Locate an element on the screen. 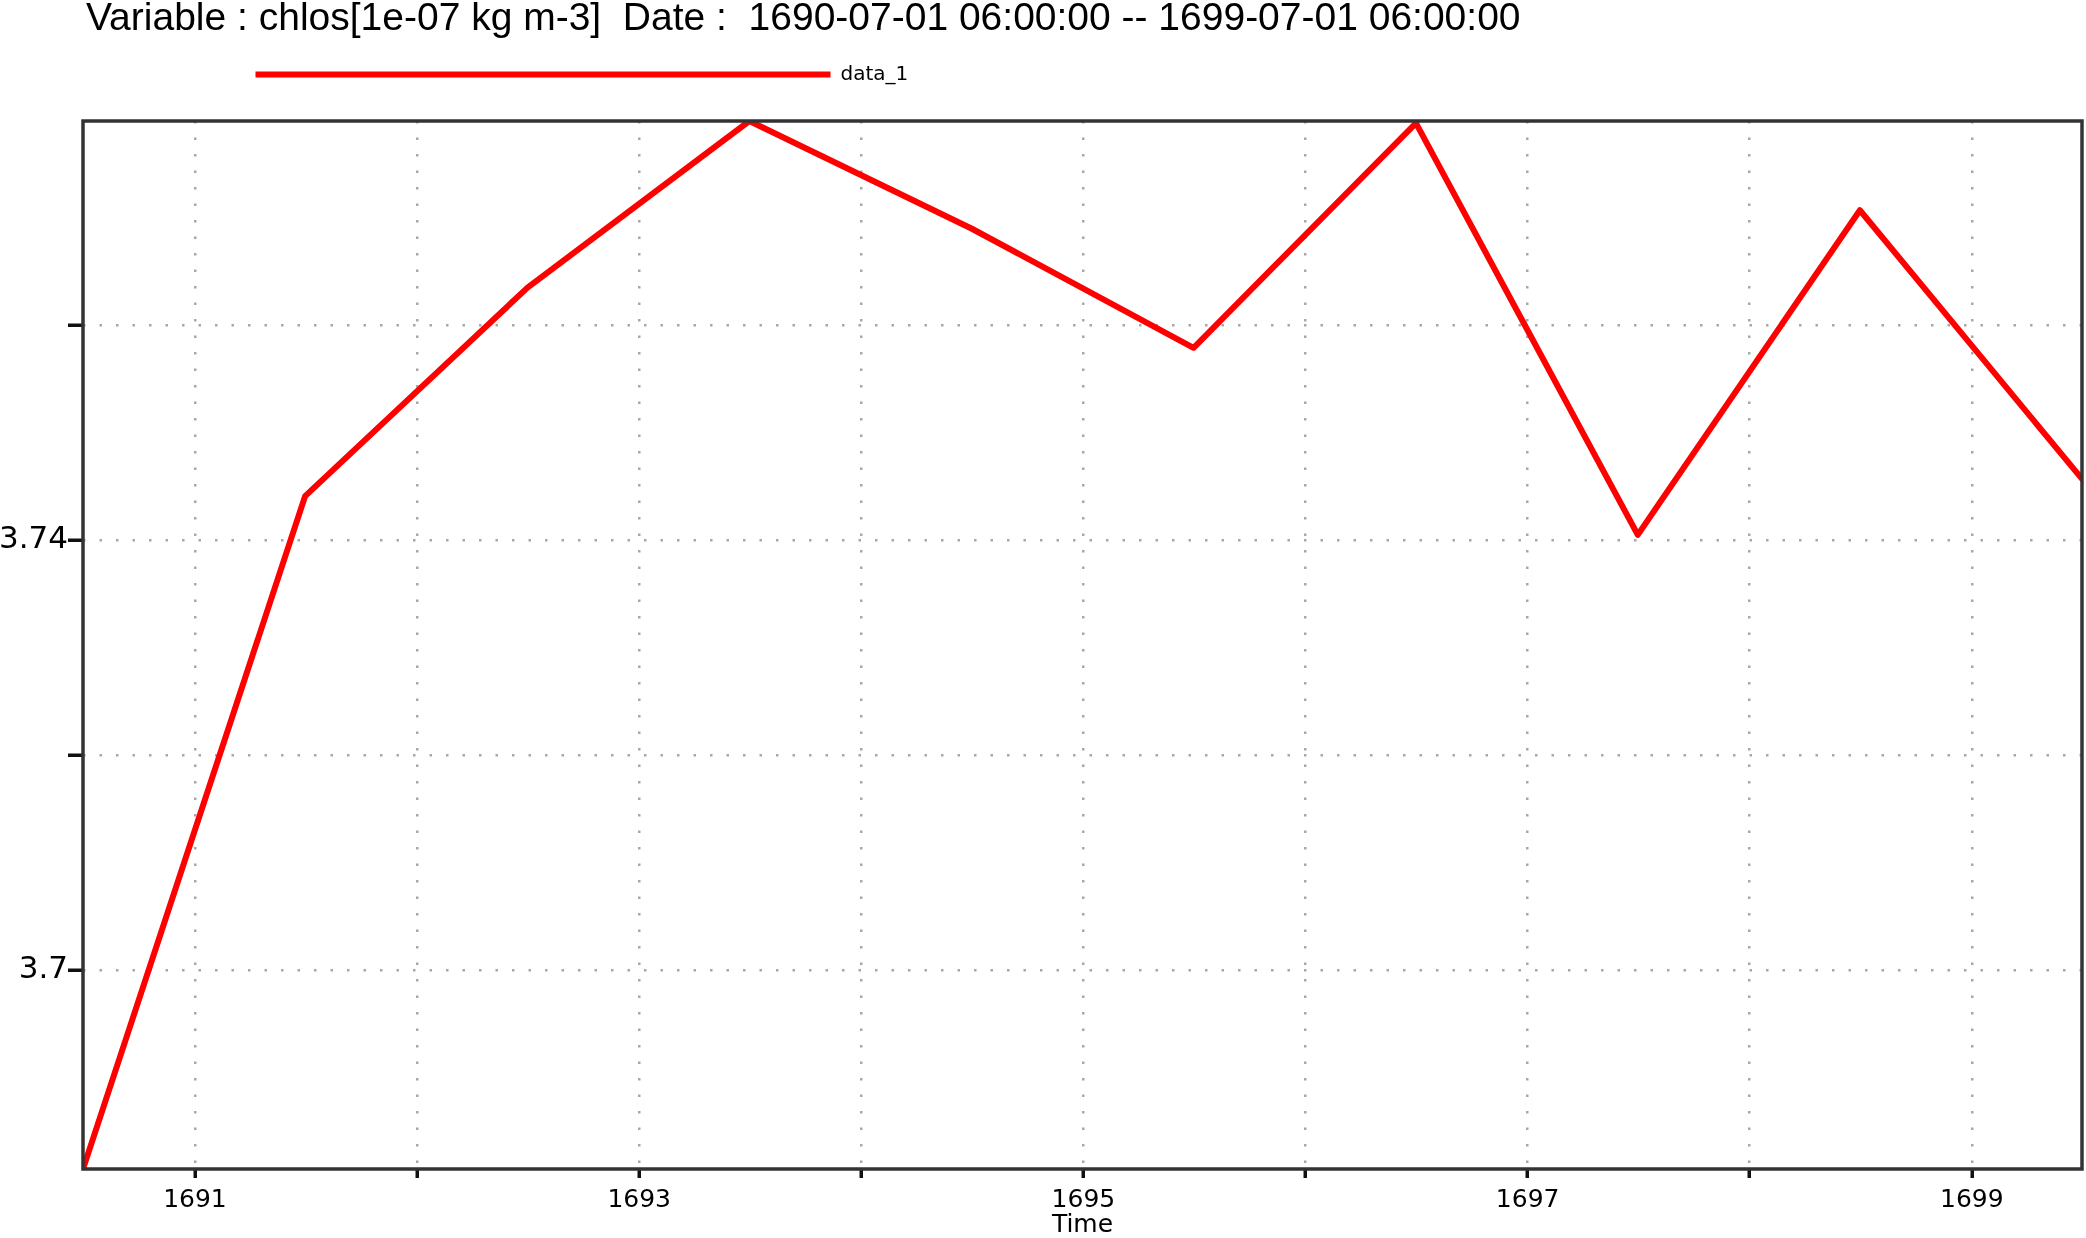  y-tick-label: 3.74 is located at coordinates (34, 537).